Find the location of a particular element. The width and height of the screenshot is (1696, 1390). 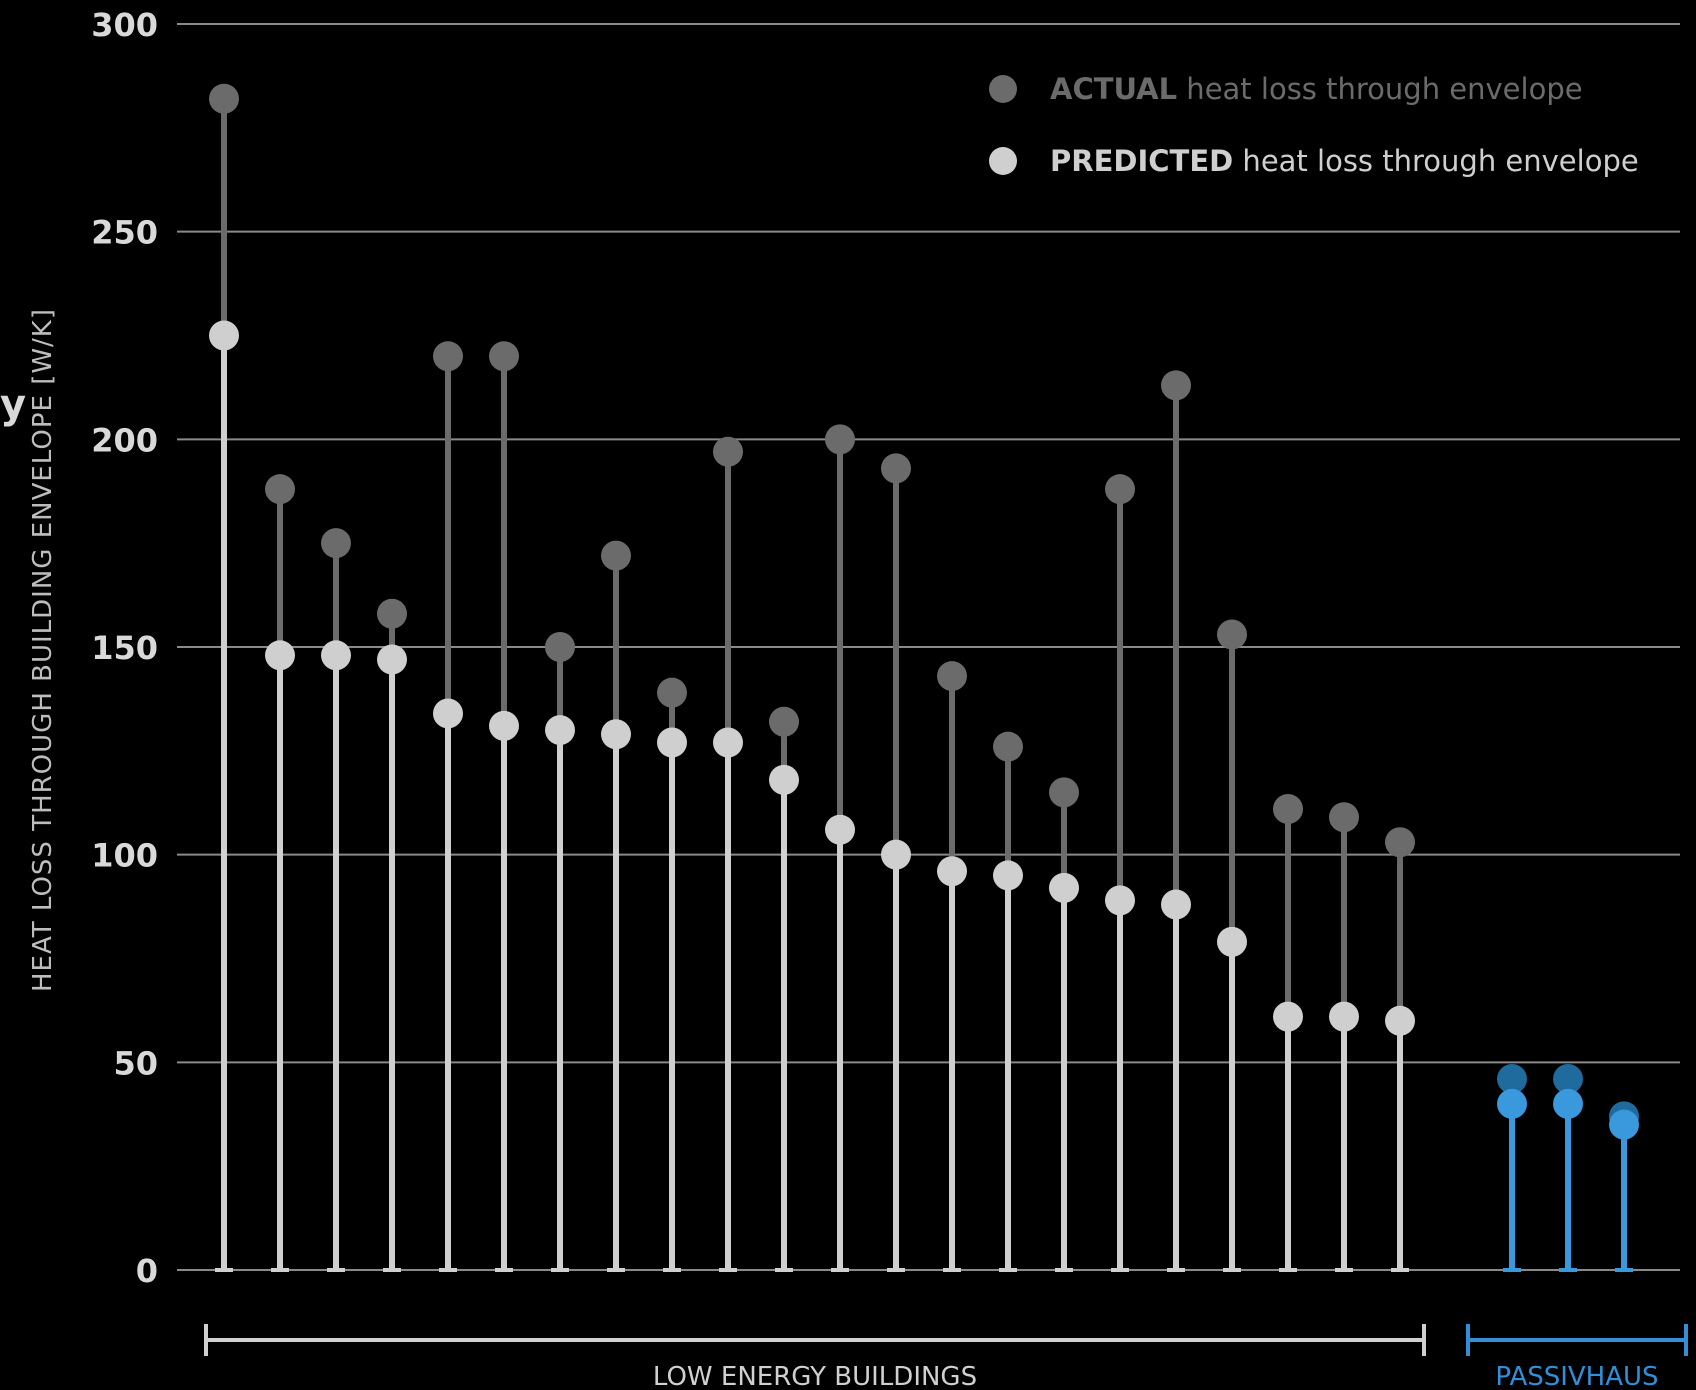

legend-label-bold-1: ACTUAL is located at coordinates (1113, 89).